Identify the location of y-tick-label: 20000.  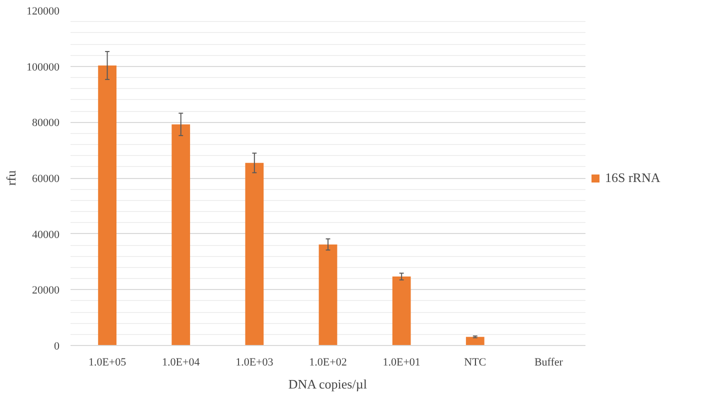
(46, 290).